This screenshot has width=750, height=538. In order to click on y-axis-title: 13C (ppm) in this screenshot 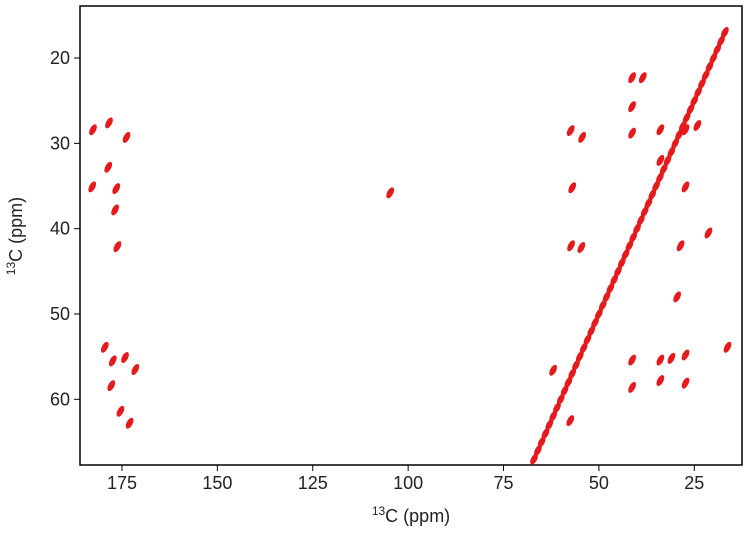, I will do `click(15, 236)`.